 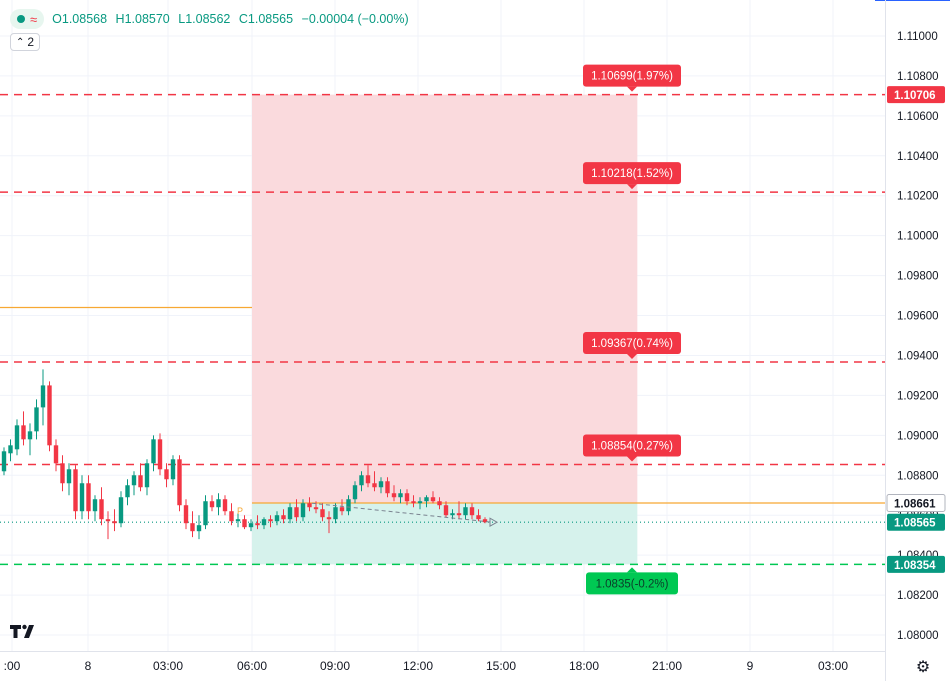 What do you see at coordinates (918, 77) in the screenshot?
I see `price-tick-label: 1.10800` at bounding box center [918, 77].